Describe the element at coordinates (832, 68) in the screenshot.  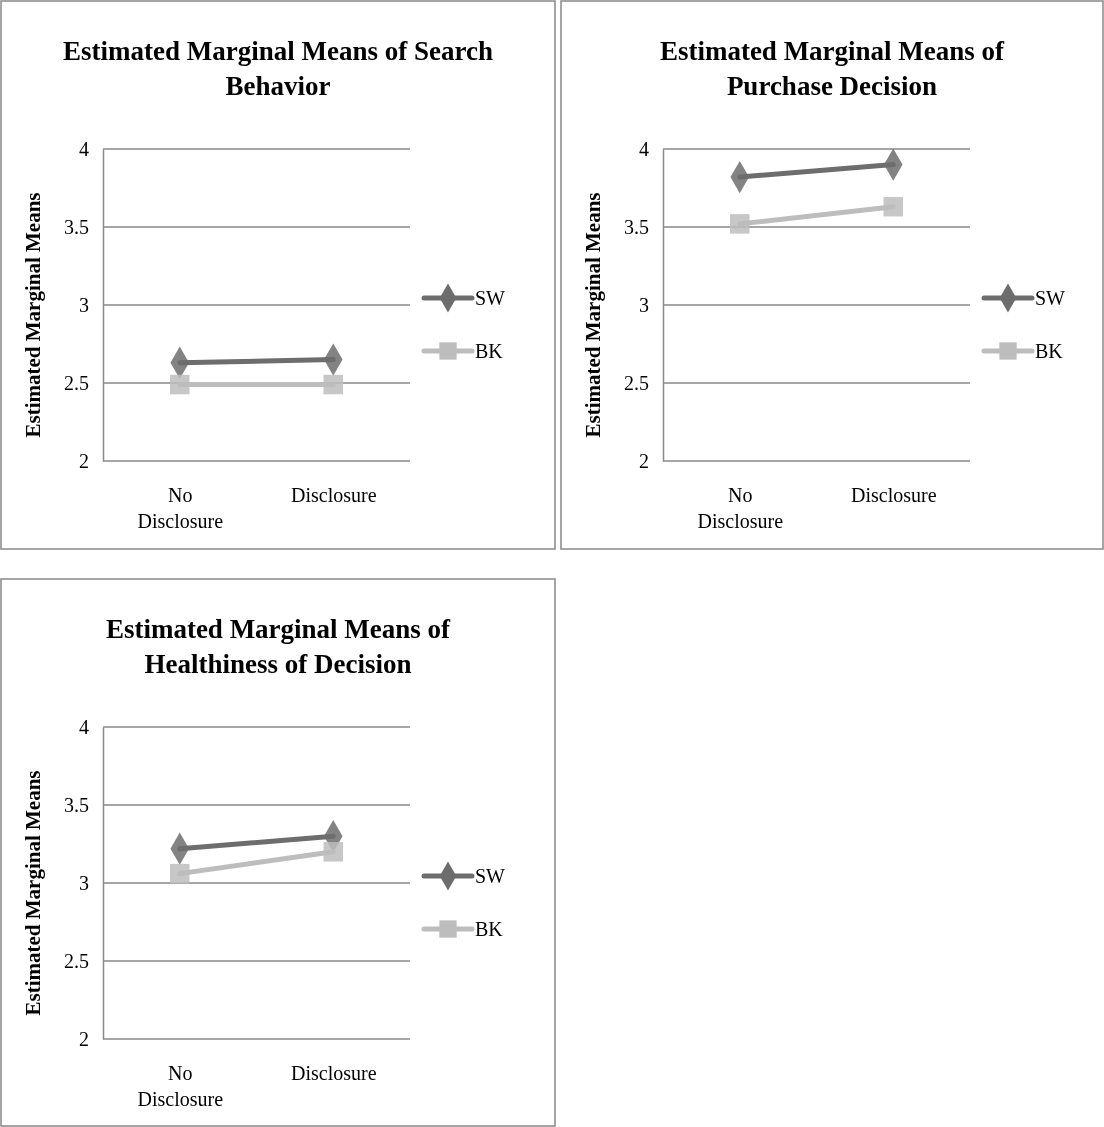
I see `chart-title: Estimated Marginal Means of Purchase Decision` at that location.